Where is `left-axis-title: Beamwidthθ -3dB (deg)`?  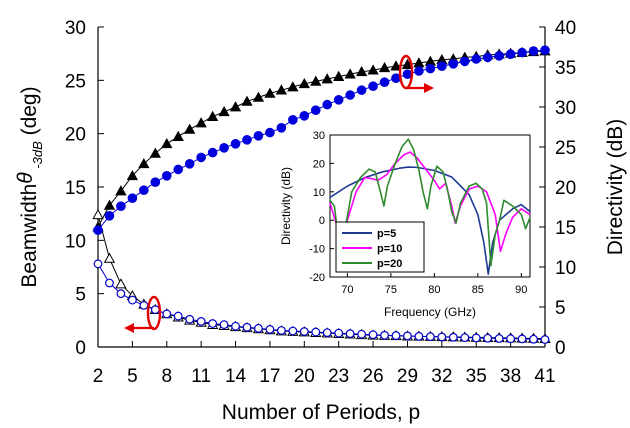 left-axis-title: Beamwidthθ -3dB (deg) is located at coordinates (29, 186).